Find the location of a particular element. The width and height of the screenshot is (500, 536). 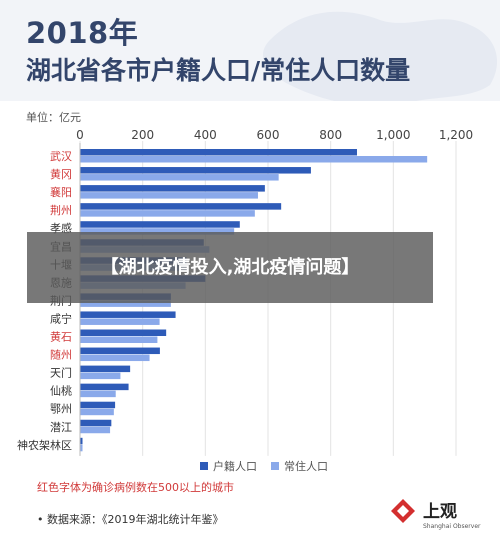

category-label: 神农架林区 is located at coordinates (44, 445).